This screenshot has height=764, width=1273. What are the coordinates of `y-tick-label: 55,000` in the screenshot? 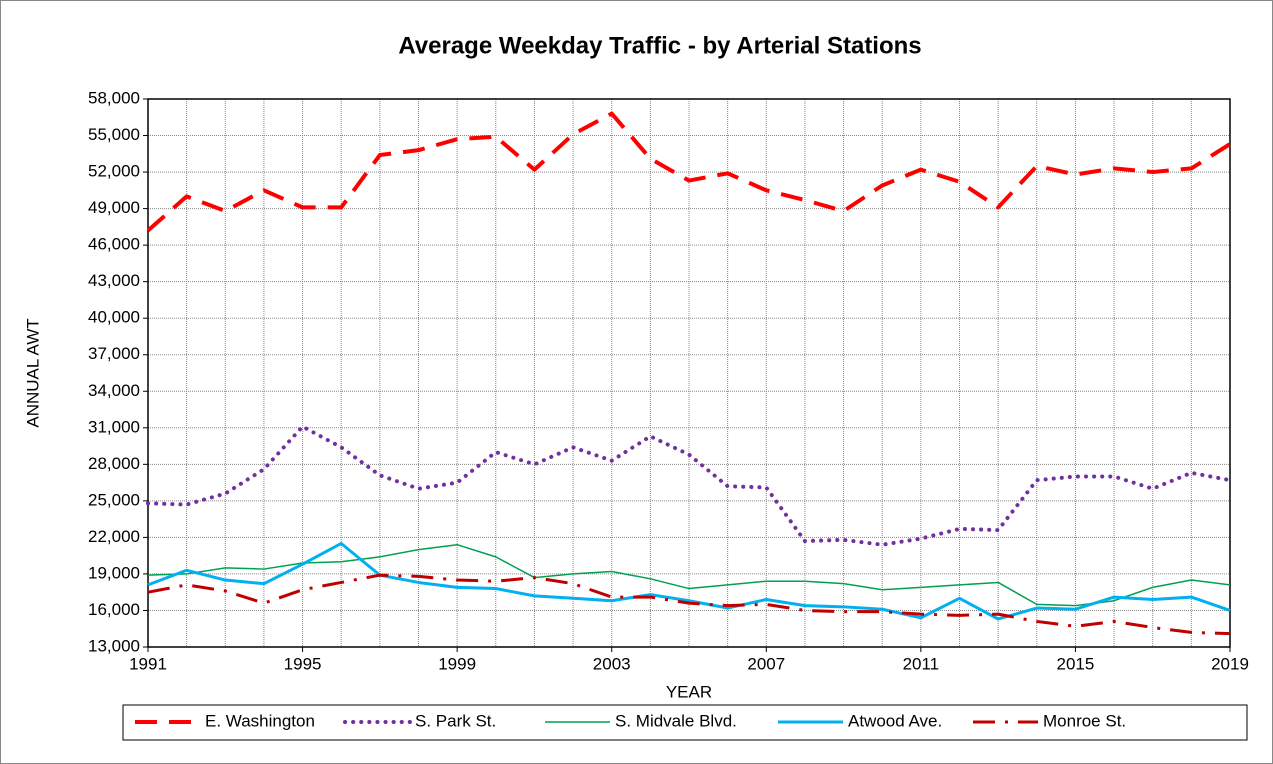 It's located at (114, 134).